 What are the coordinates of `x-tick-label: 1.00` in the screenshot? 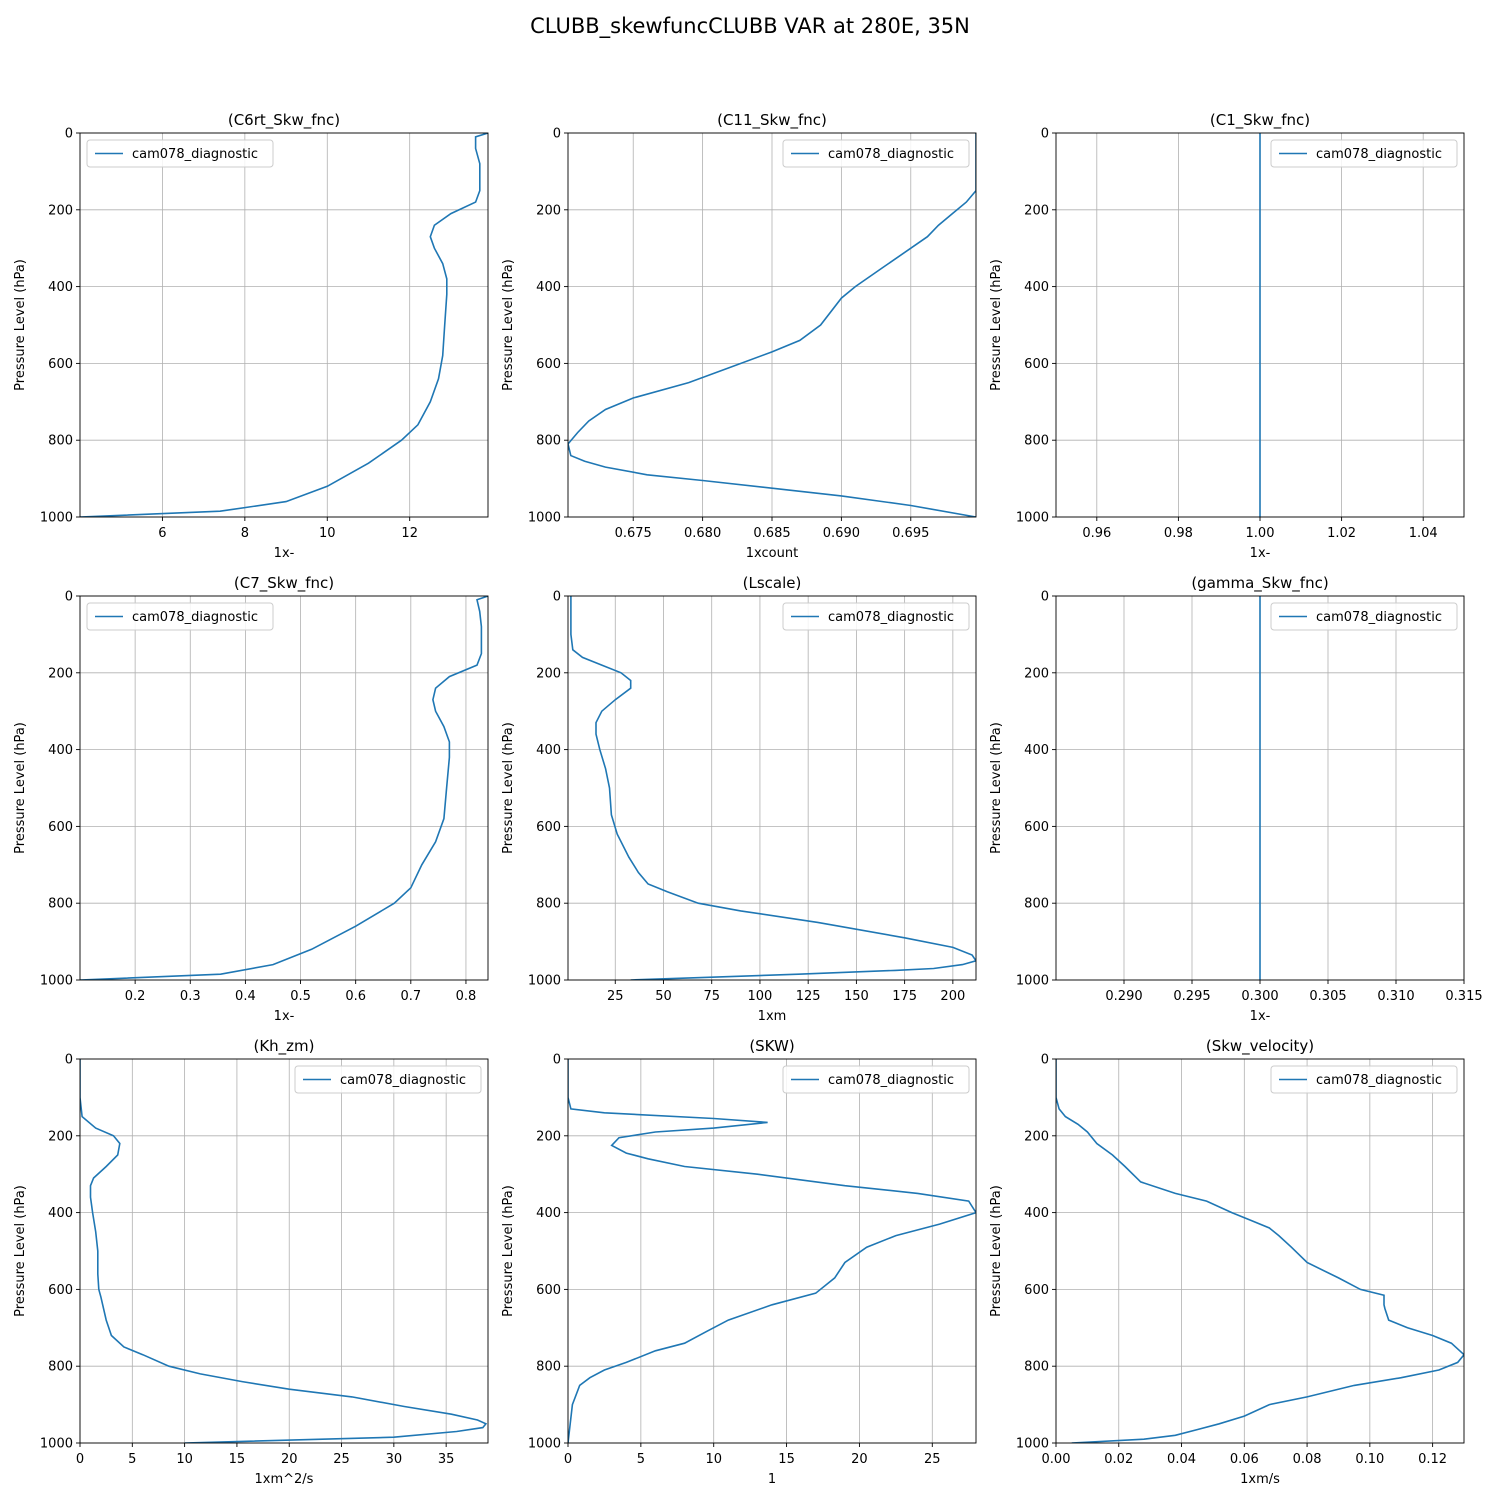 It's located at (1260, 533).